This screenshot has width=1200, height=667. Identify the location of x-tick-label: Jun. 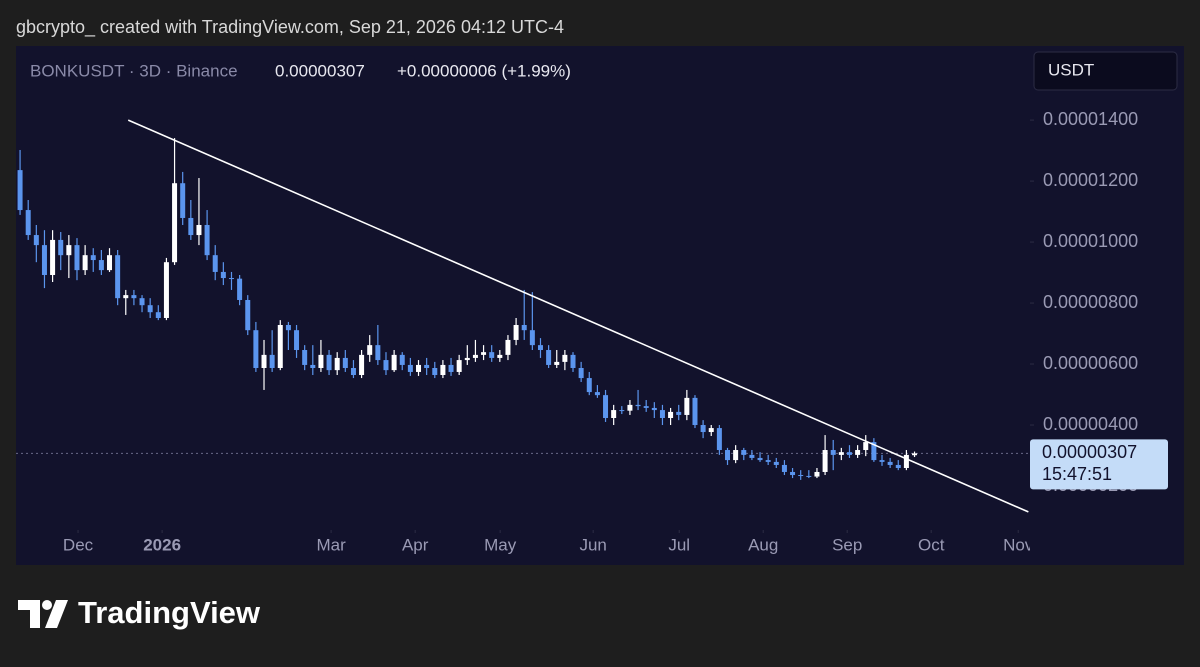
(592, 544).